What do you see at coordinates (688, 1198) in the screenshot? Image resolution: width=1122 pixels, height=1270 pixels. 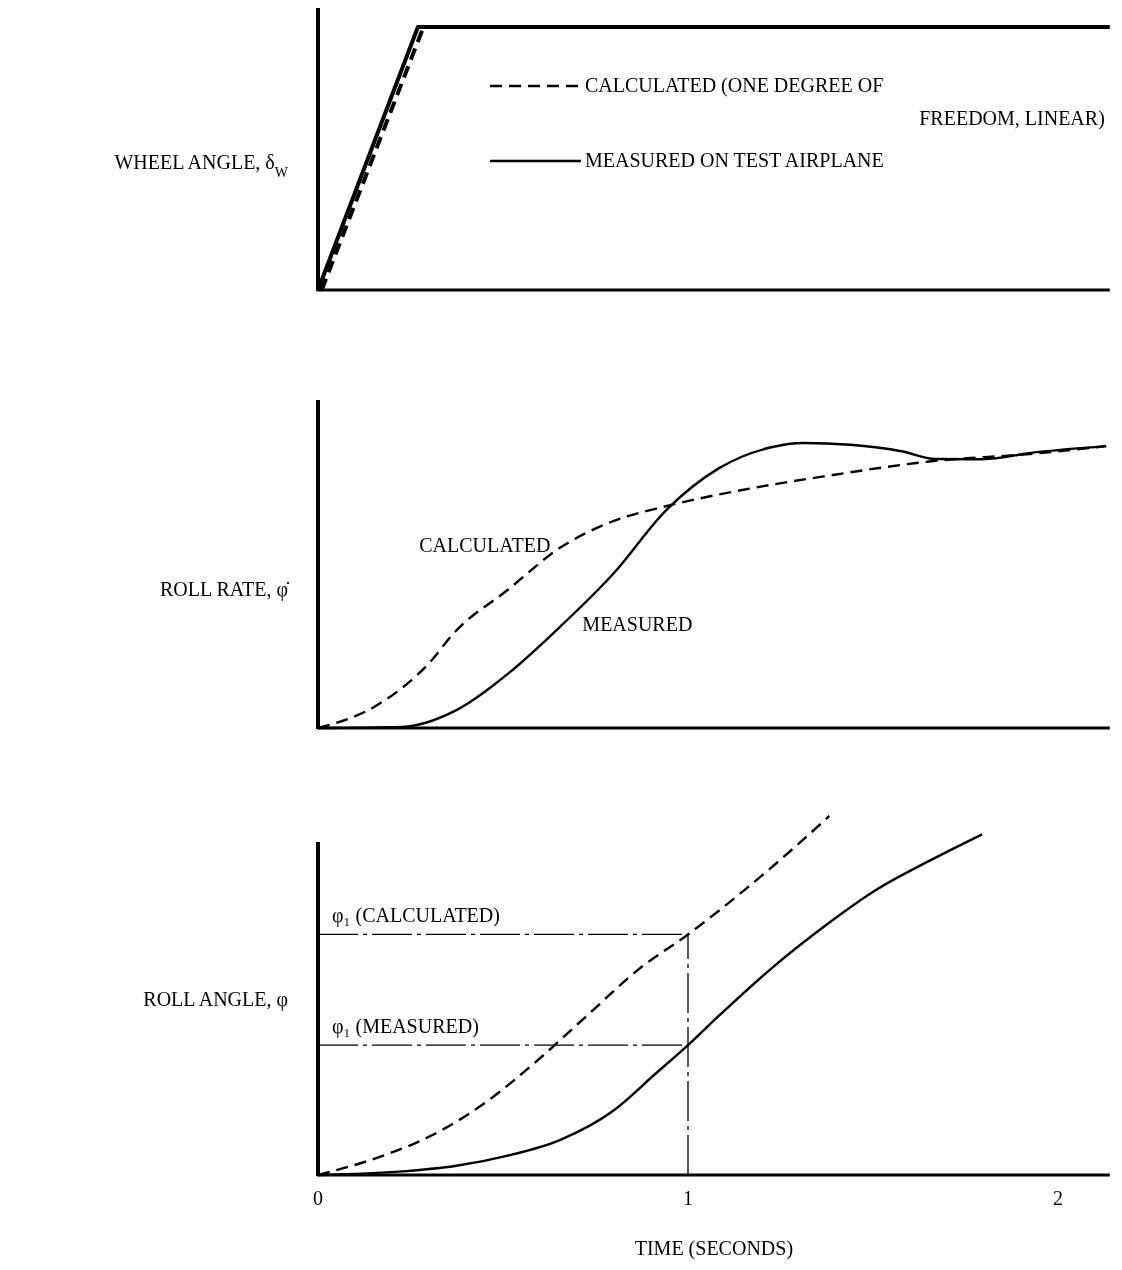 I see `x-tick-label: 1` at bounding box center [688, 1198].